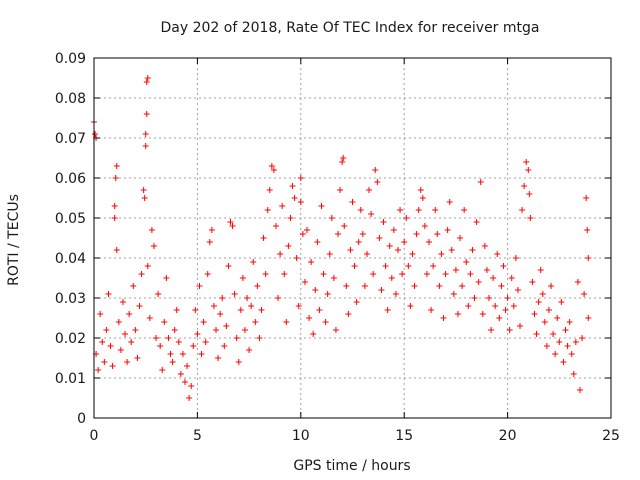 The image size is (640, 480). Describe the element at coordinates (70, 219) in the screenshot. I see `y-tick-label: 0.05` at that location.